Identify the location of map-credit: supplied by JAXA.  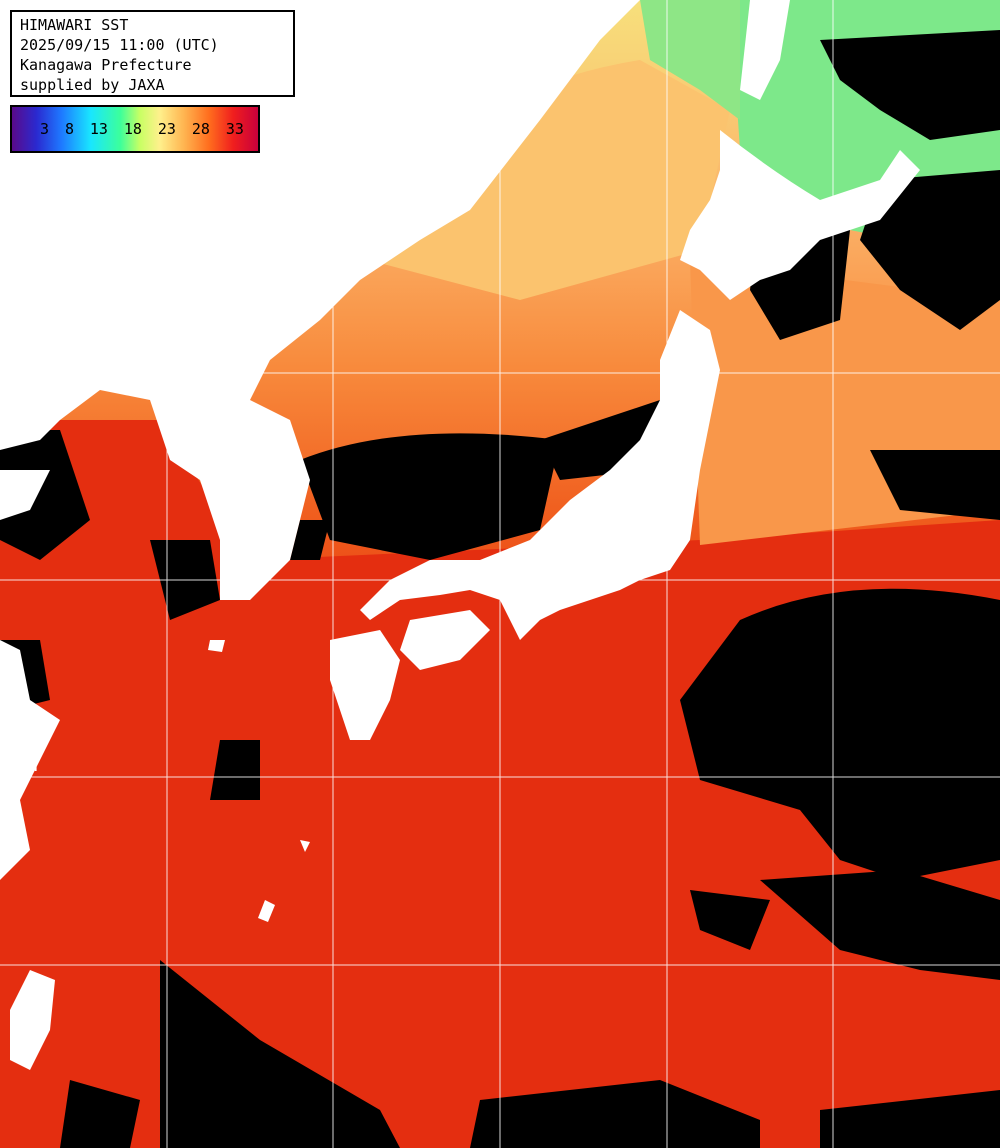
(92, 85).